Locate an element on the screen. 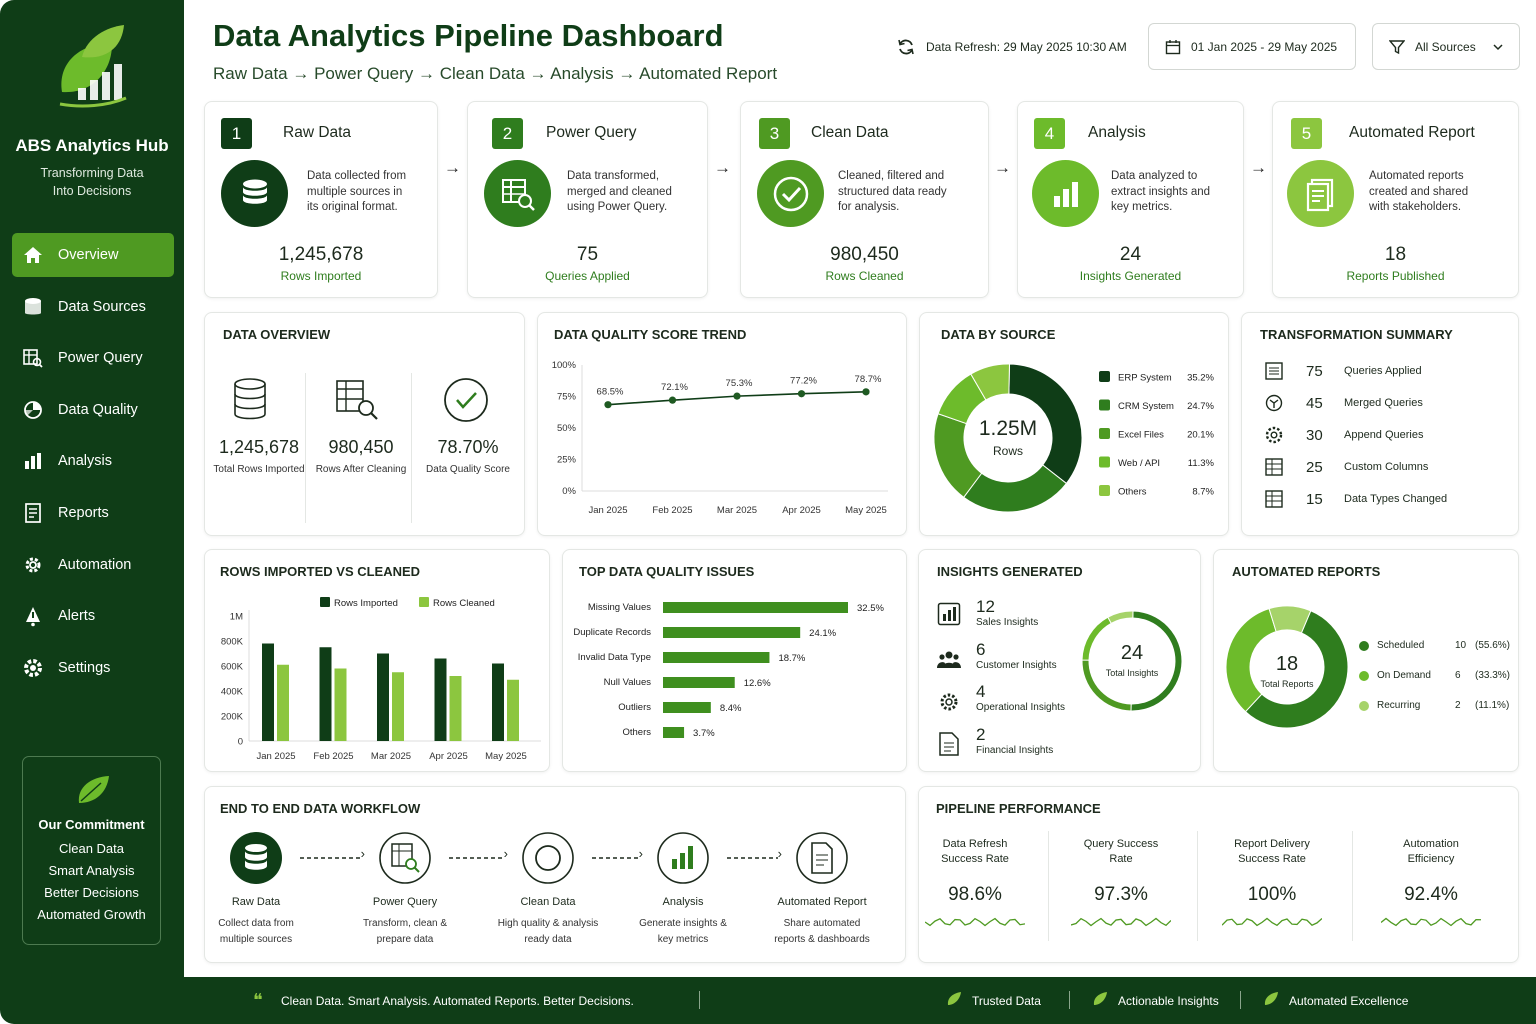 This screenshot has height=1024, width=1536. category-label: Others is located at coordinates (636, 732).